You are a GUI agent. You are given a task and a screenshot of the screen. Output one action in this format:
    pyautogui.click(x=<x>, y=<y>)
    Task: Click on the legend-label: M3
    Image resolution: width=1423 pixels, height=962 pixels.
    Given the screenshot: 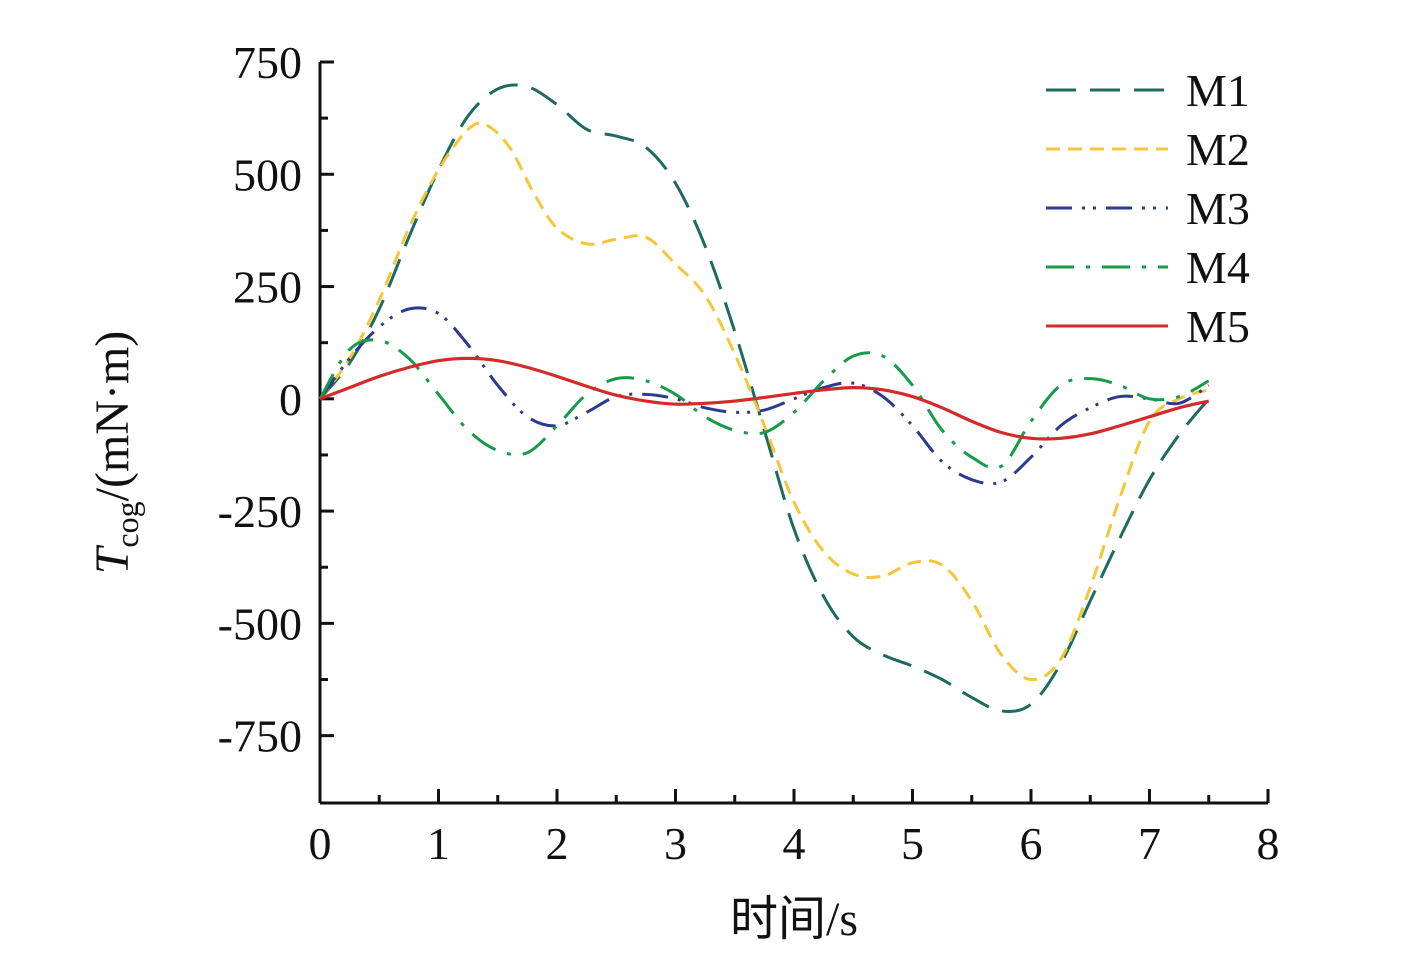 What is the action you would take?
    pyautogui.click(x=1218, y=208)
    